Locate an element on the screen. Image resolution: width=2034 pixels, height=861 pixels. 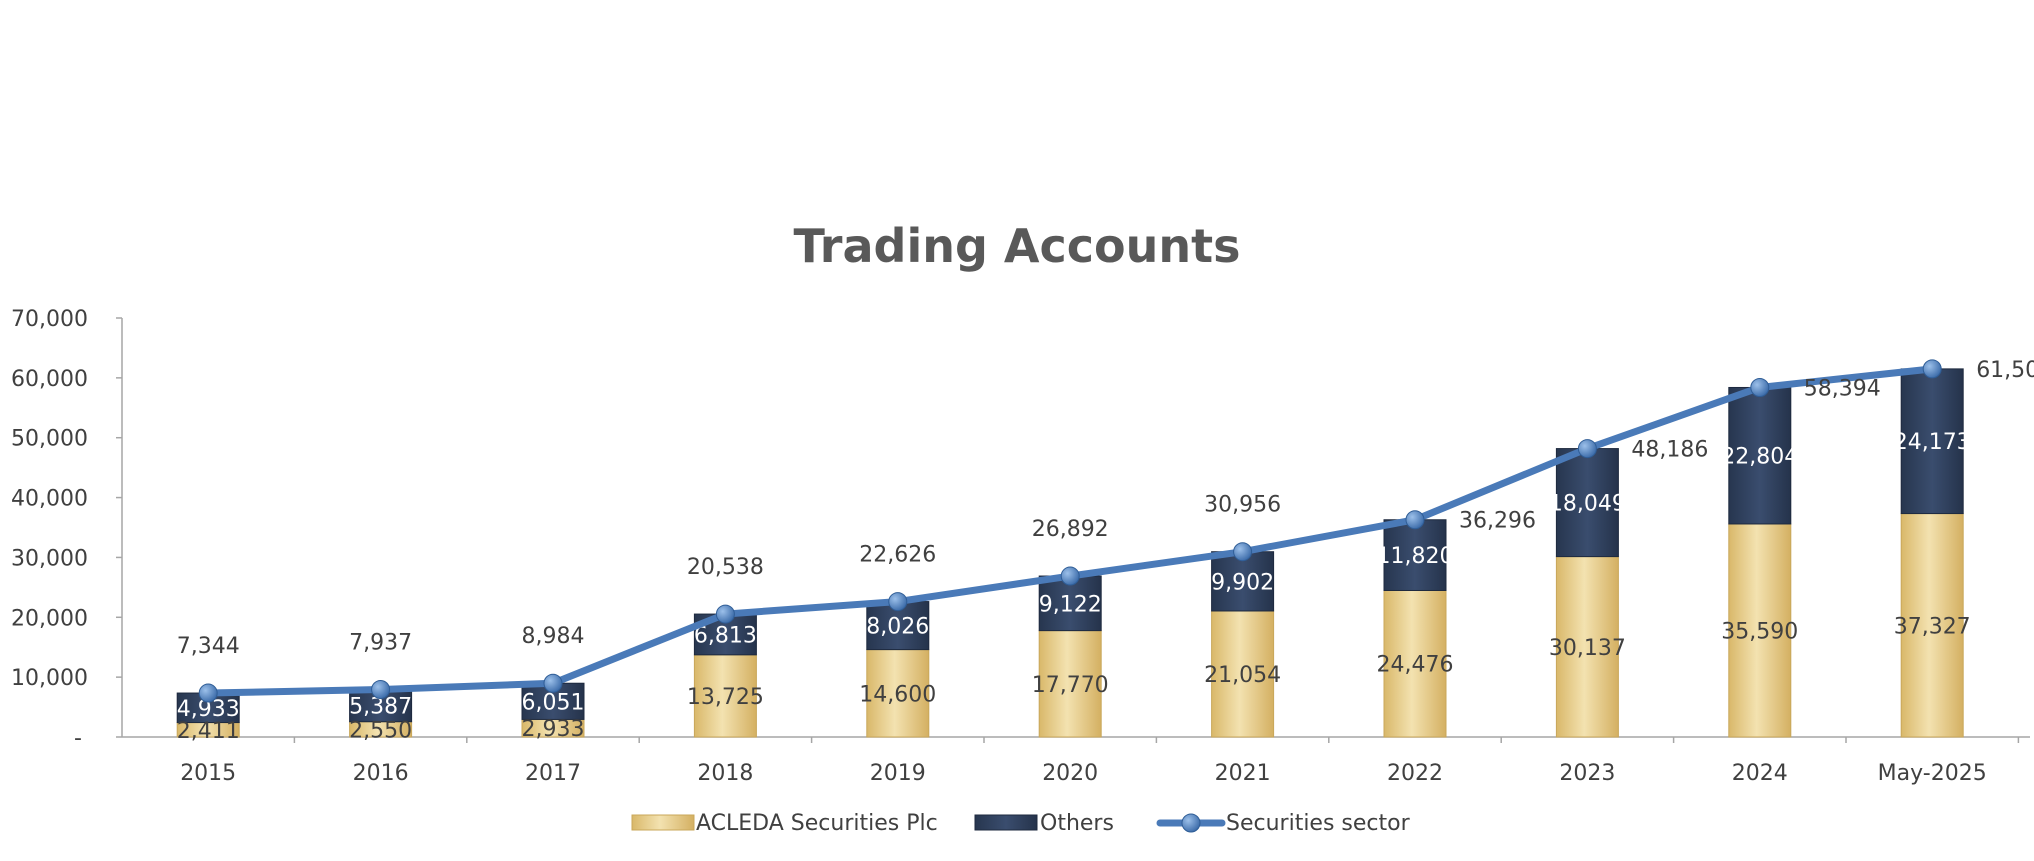
data-label-others: 9,122 is located at coordinates (1070, 604).